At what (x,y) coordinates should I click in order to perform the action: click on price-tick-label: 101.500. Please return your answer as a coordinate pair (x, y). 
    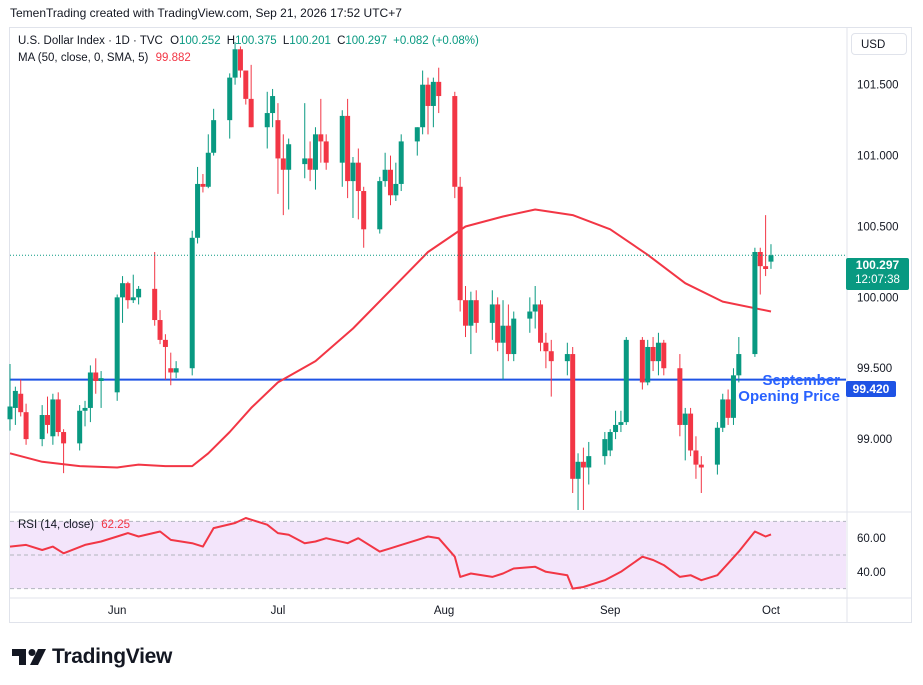
    Looking at the image, I should click on (878, 86).